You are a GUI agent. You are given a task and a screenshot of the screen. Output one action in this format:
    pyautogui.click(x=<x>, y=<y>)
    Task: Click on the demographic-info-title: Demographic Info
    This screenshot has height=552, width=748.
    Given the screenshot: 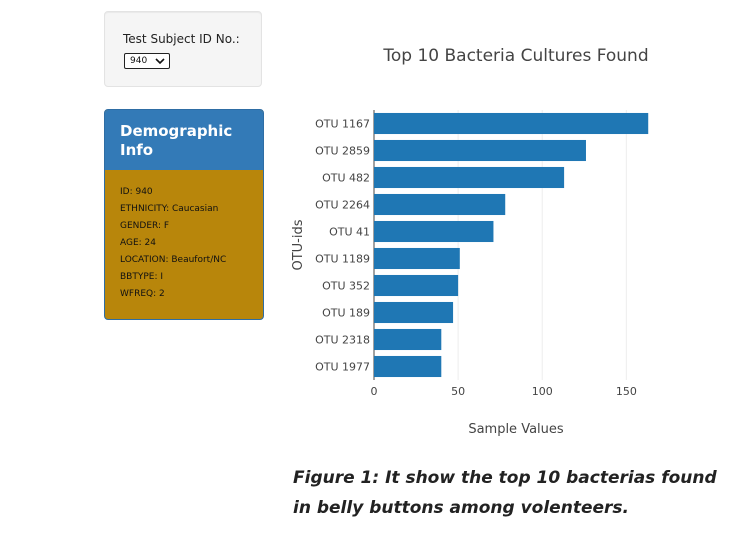 What is the action you would take?
    pyautogui.click(x=176, y=140)
    